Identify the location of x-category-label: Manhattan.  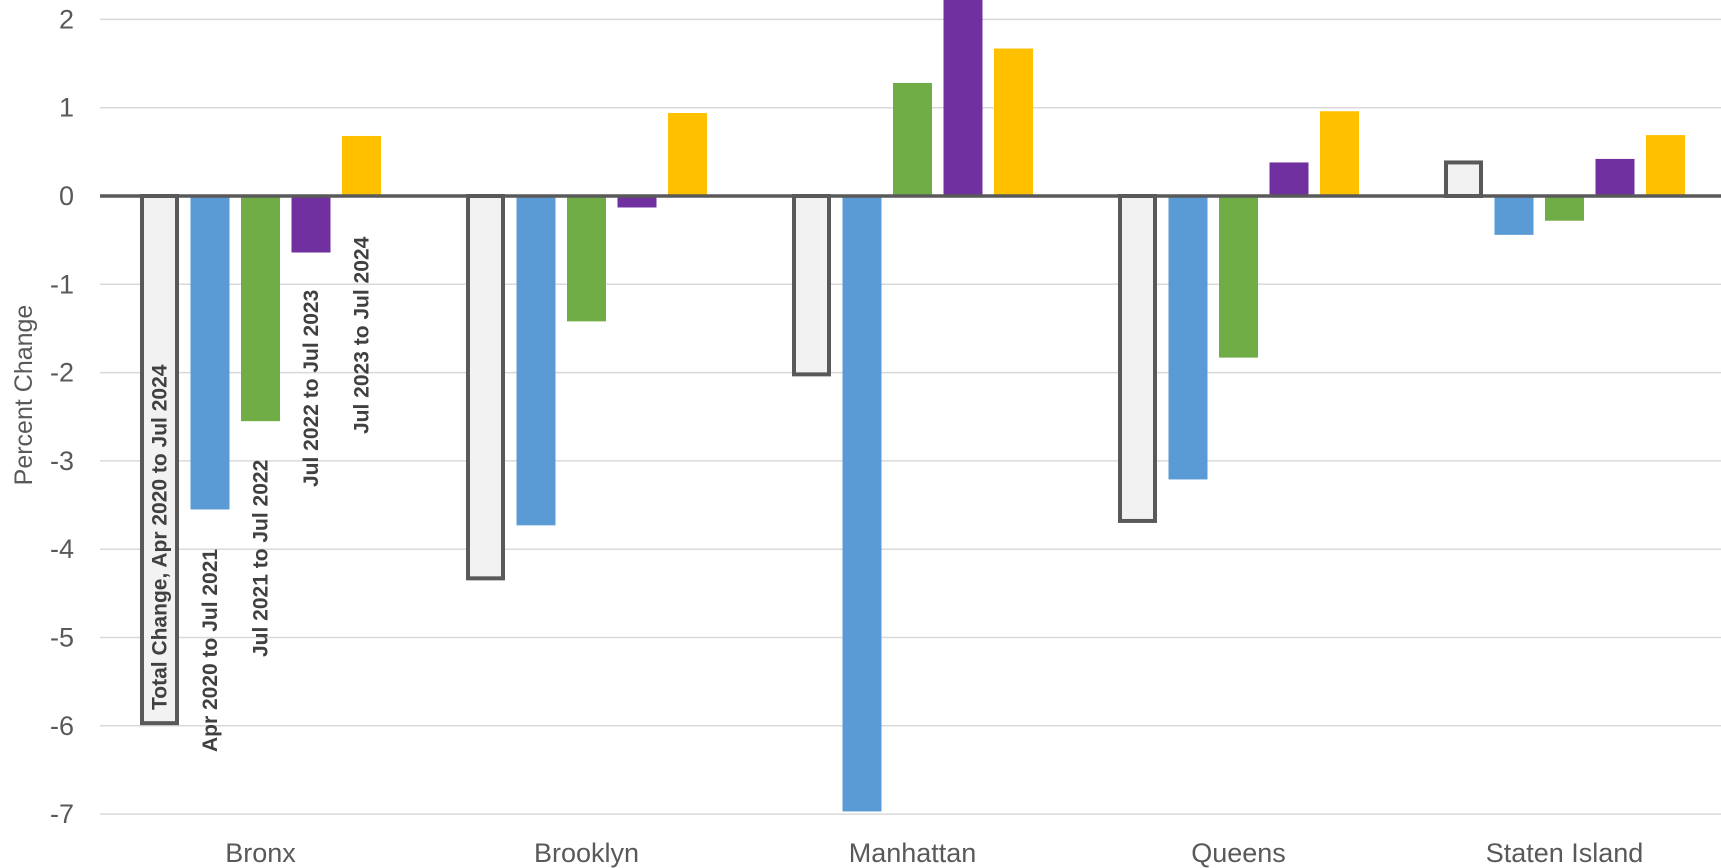
(913, 853).